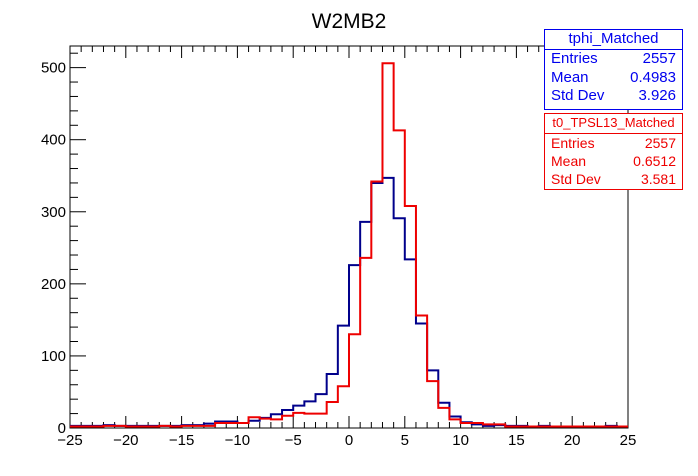 This screenshot has width=698, height=476. I want to click on stats-box-title: t0_TPSL13_Matched, so click(613, 124).